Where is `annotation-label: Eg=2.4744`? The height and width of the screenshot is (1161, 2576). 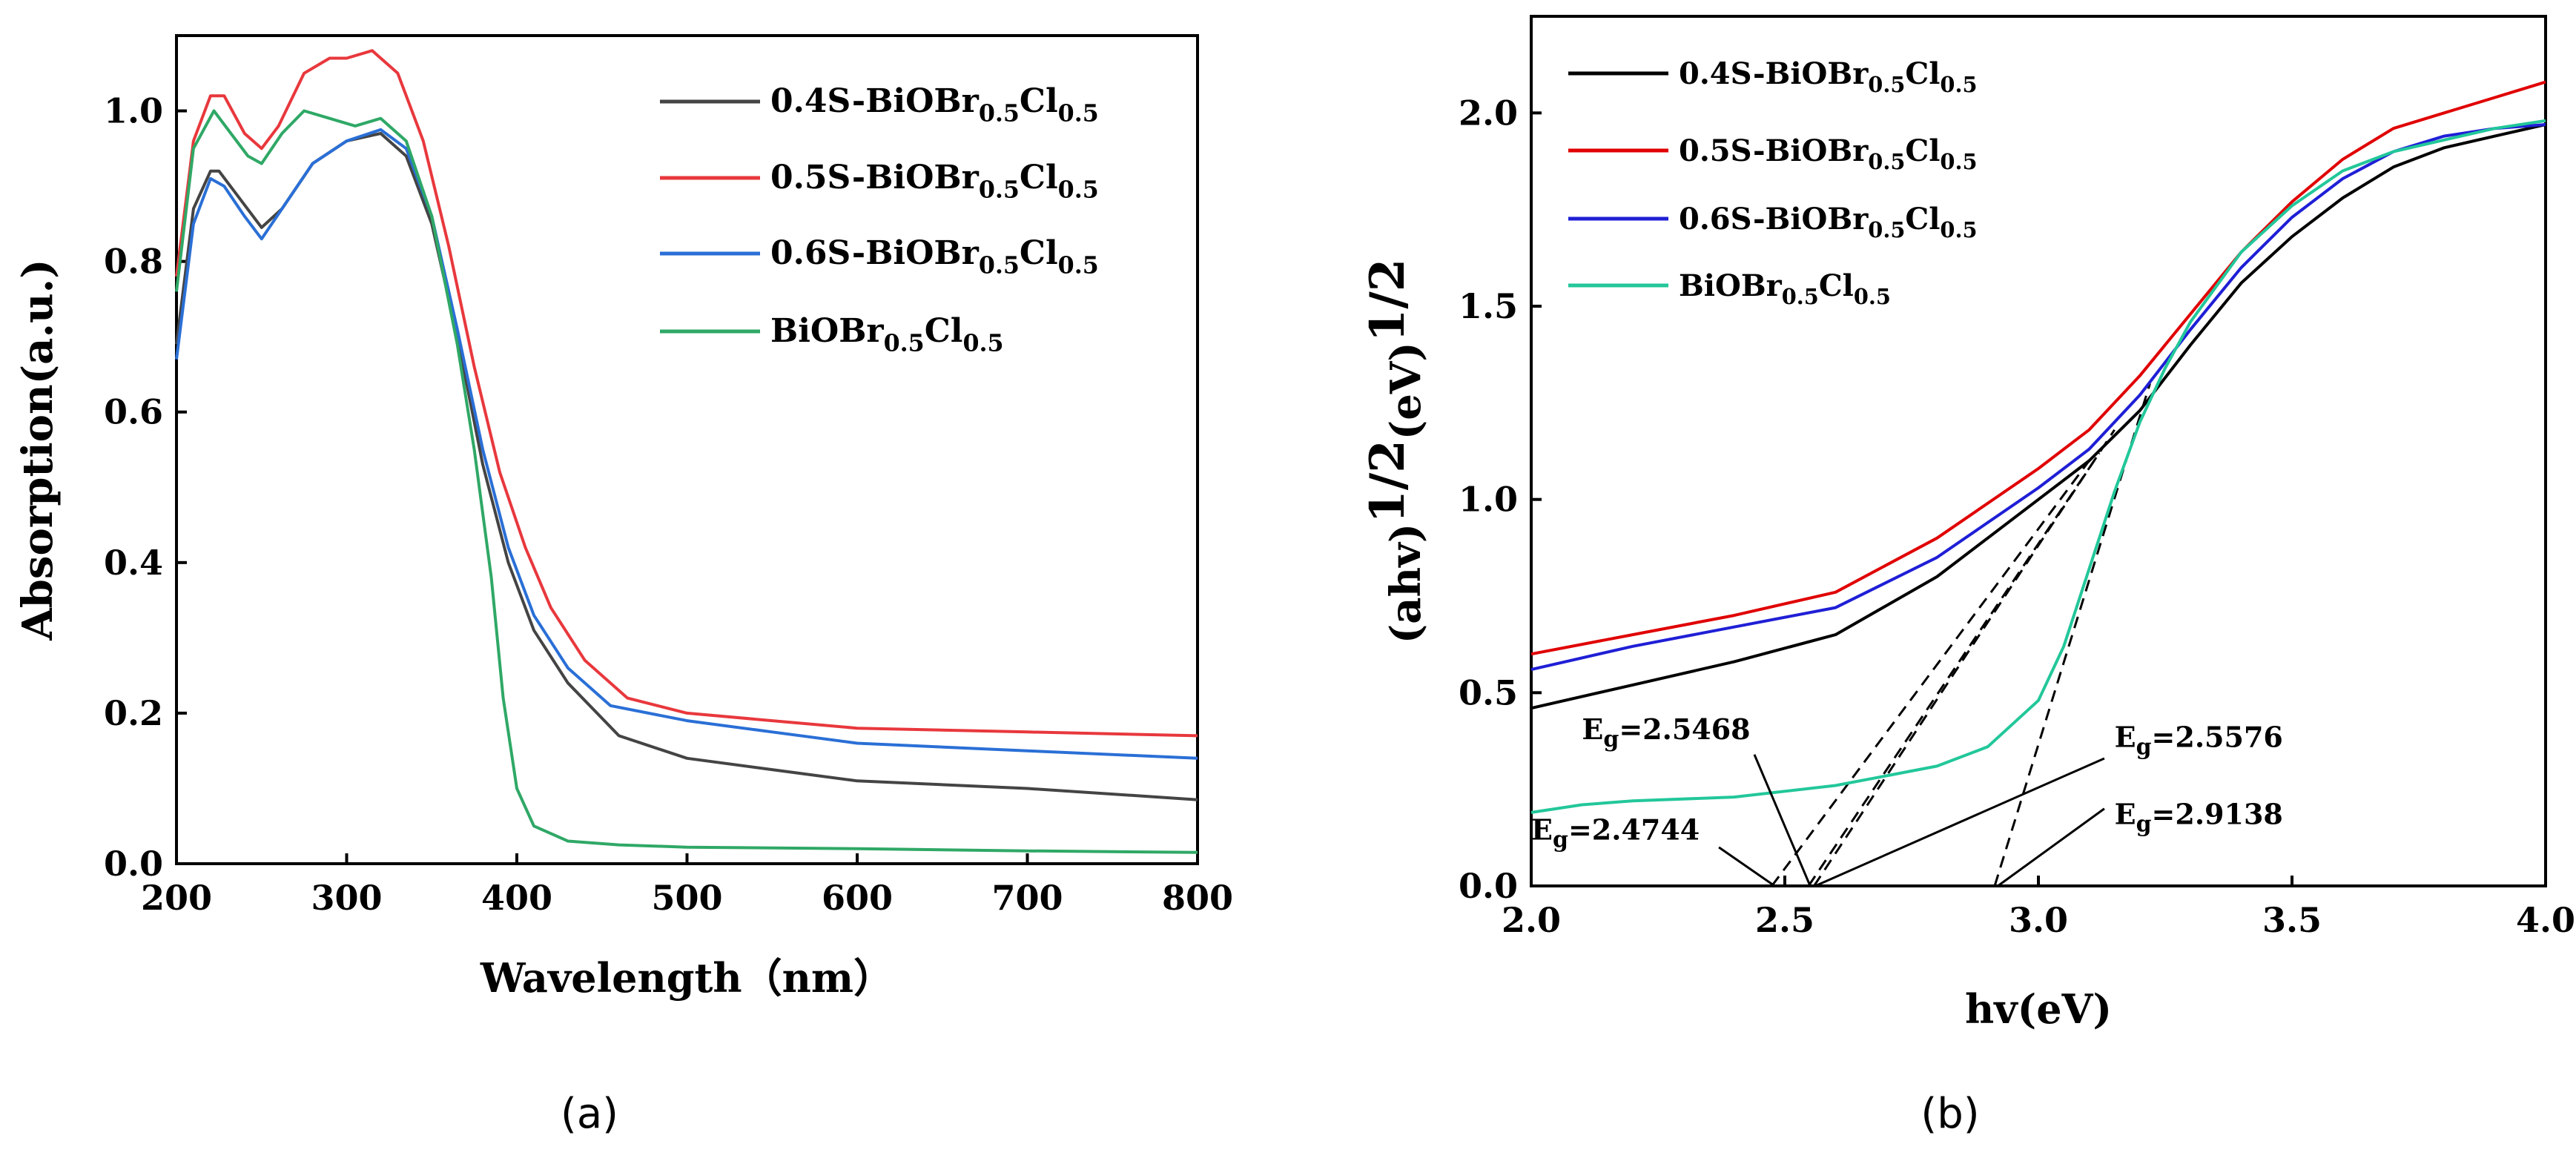
annotation-label: Eg=2.4744 is located at coordinates (1615, 833).